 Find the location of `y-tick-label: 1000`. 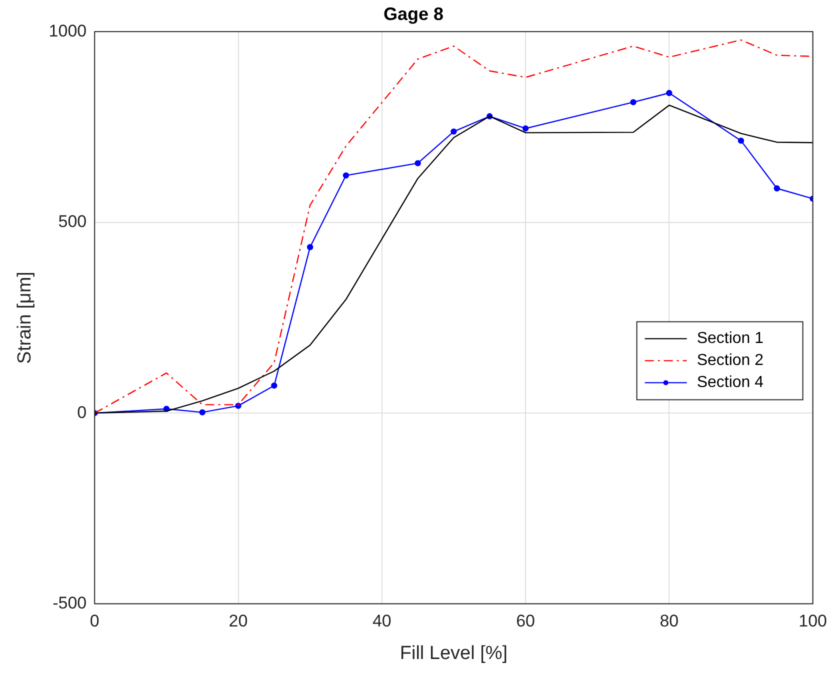

y-tick-label: 1000 is located at coordinates (67, 30).